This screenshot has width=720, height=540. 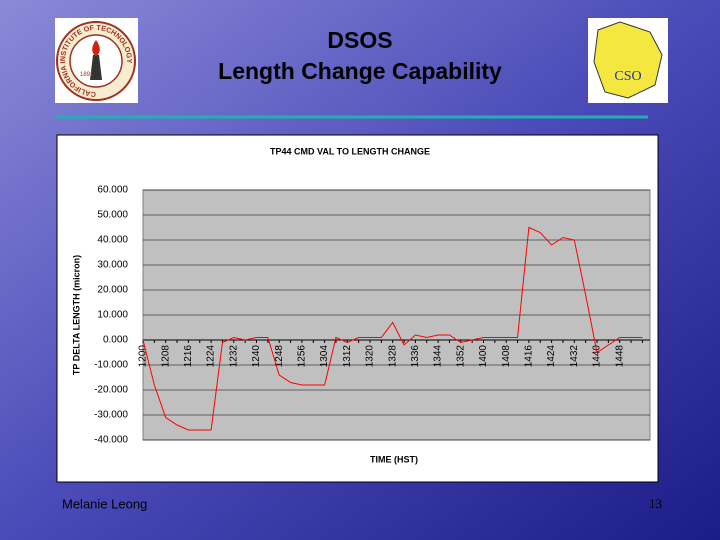 I want to click on x-tick-label: 1416, so click(x=529, y=356).